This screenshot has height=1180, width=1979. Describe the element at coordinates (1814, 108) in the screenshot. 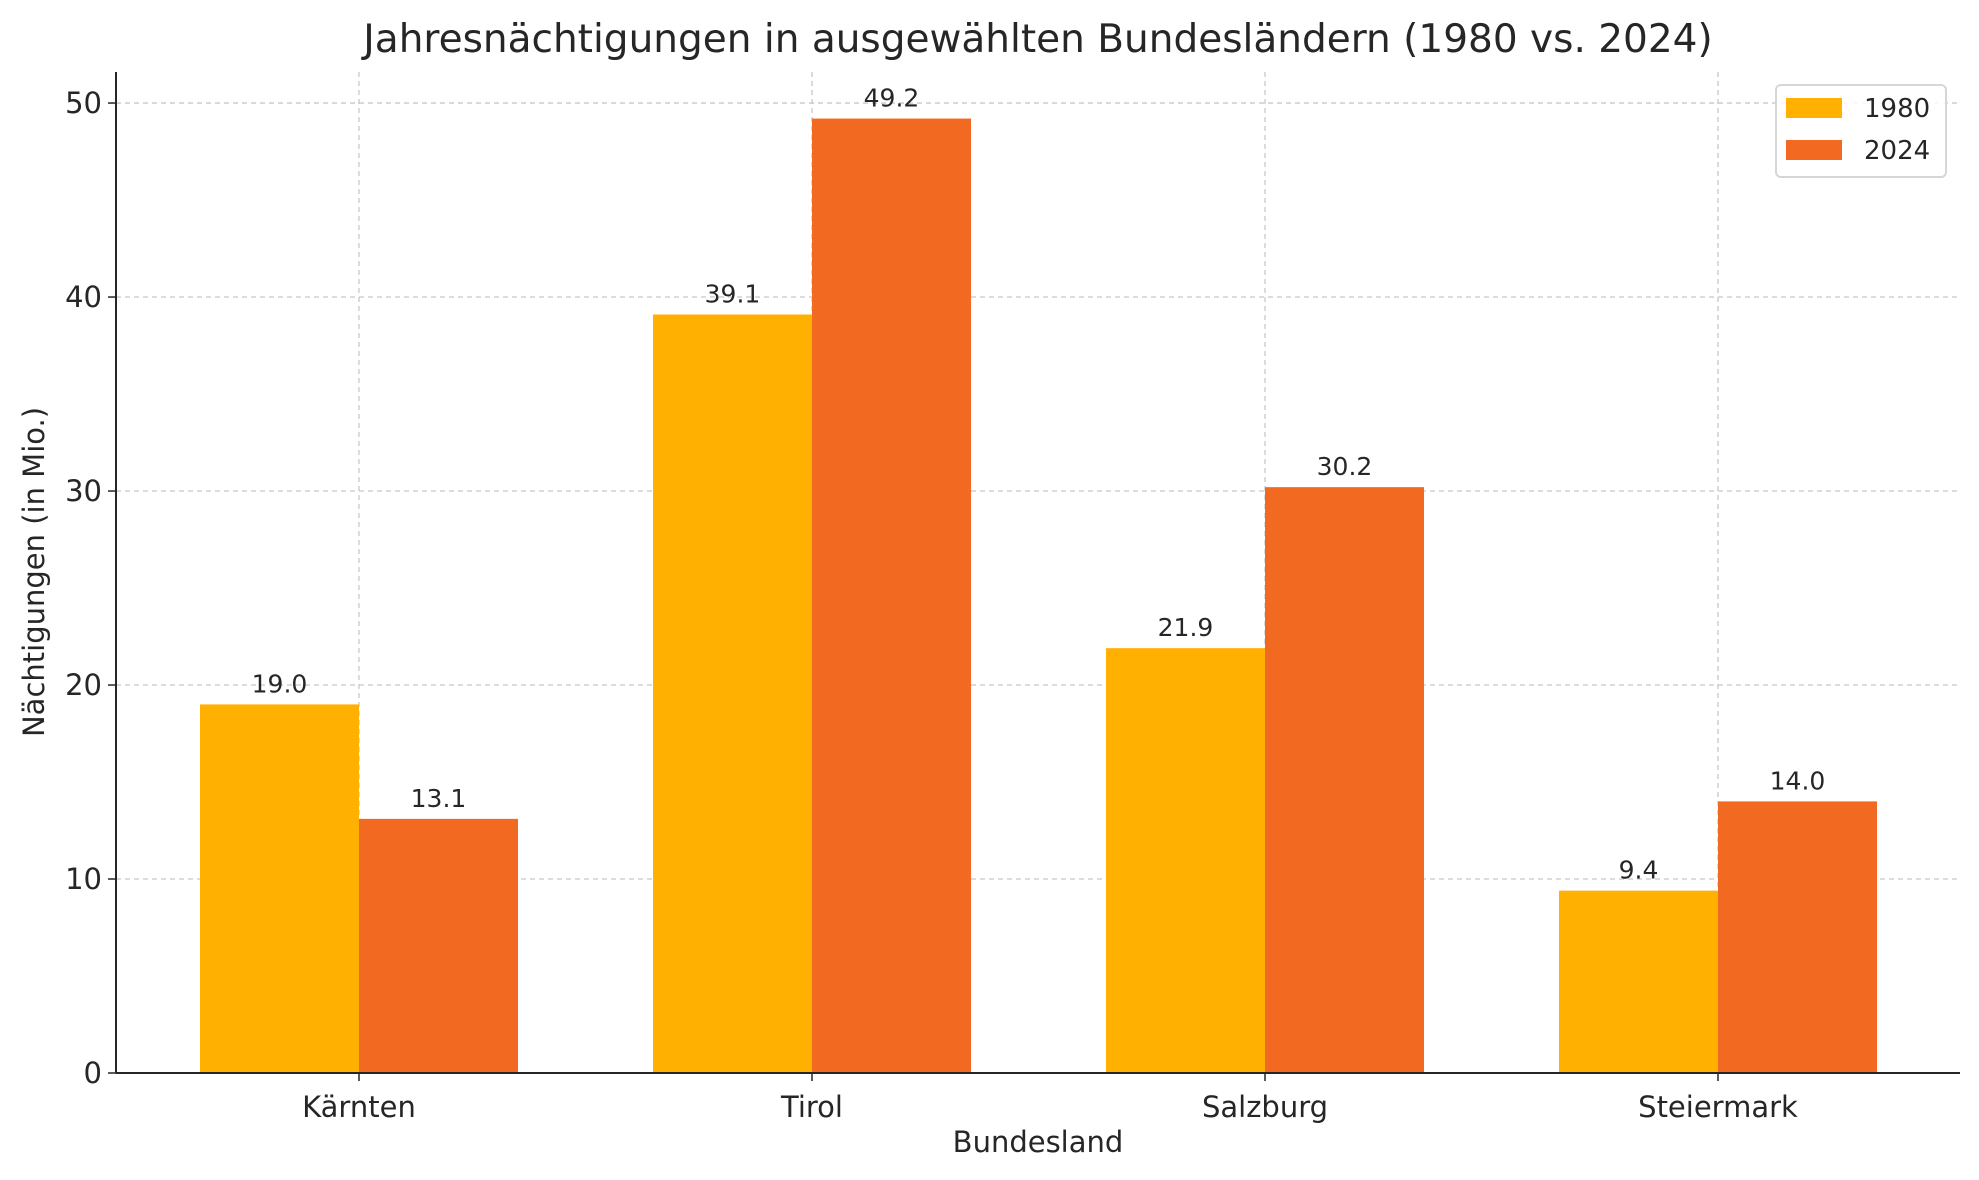

I see `legend-swatch-1980` at that location.